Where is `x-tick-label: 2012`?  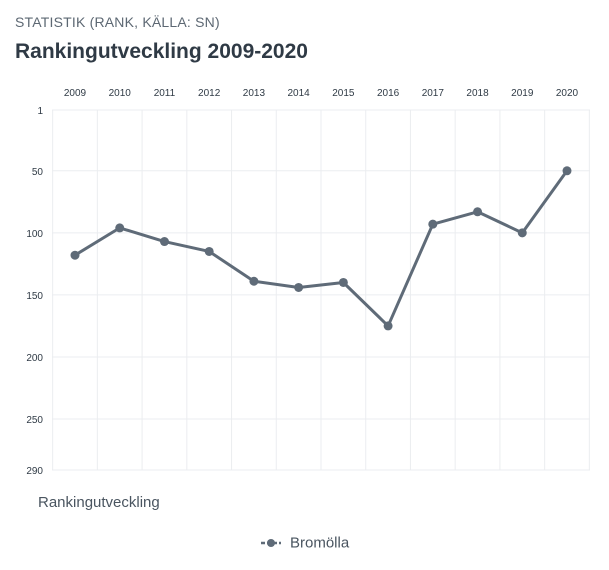
x-tick-label: 2012 is located at coordinates (209, 93).